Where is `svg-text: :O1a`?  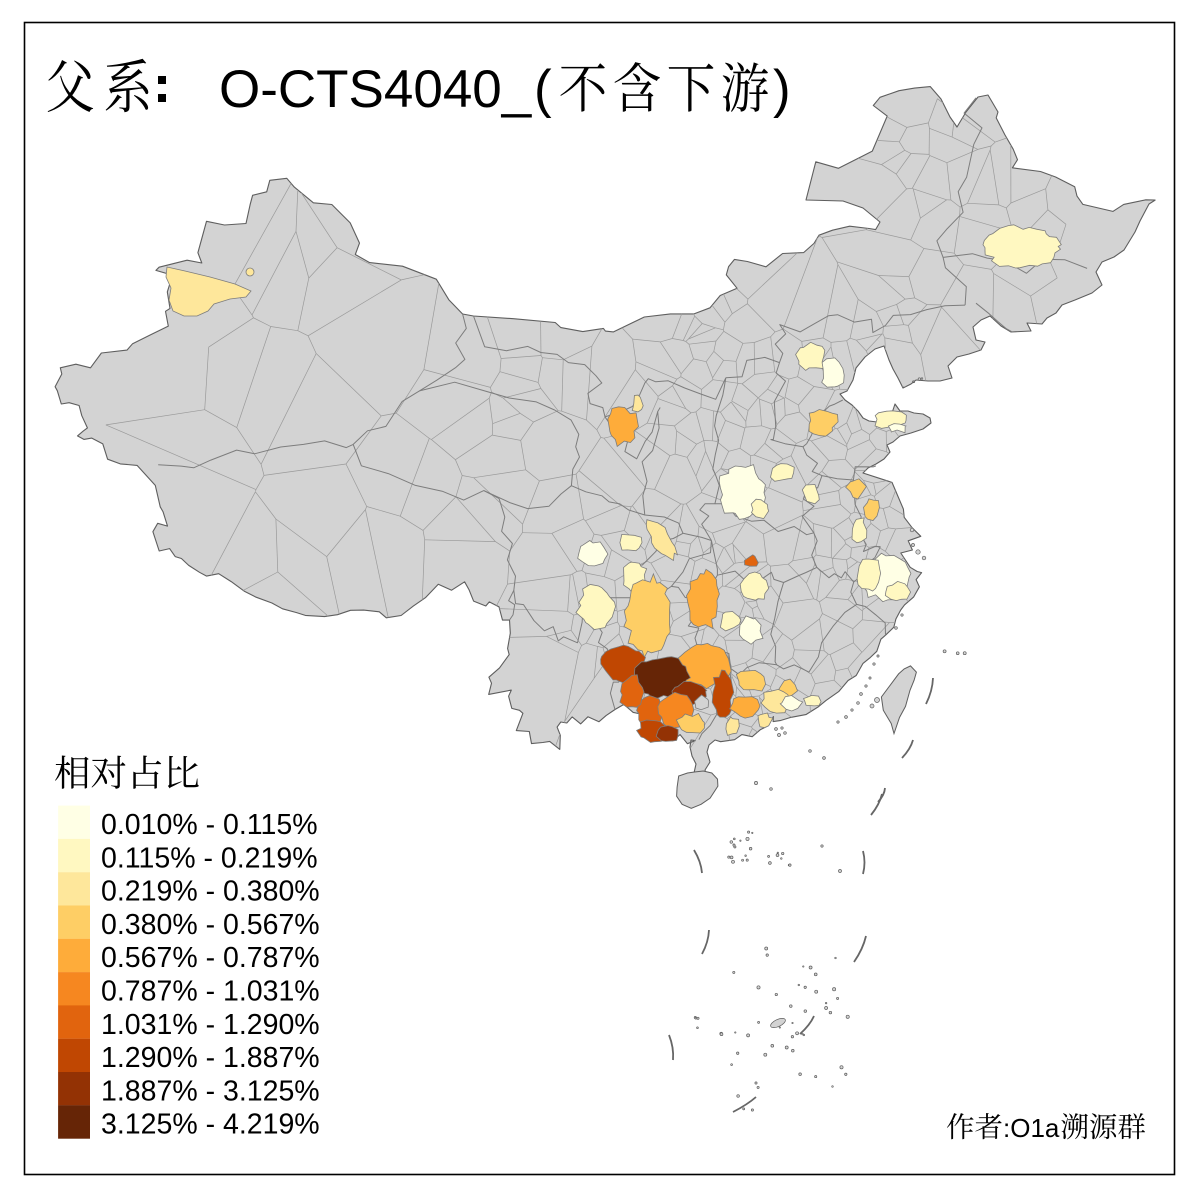
svg-text: :O1a is located at coordinates (1031, 1128).